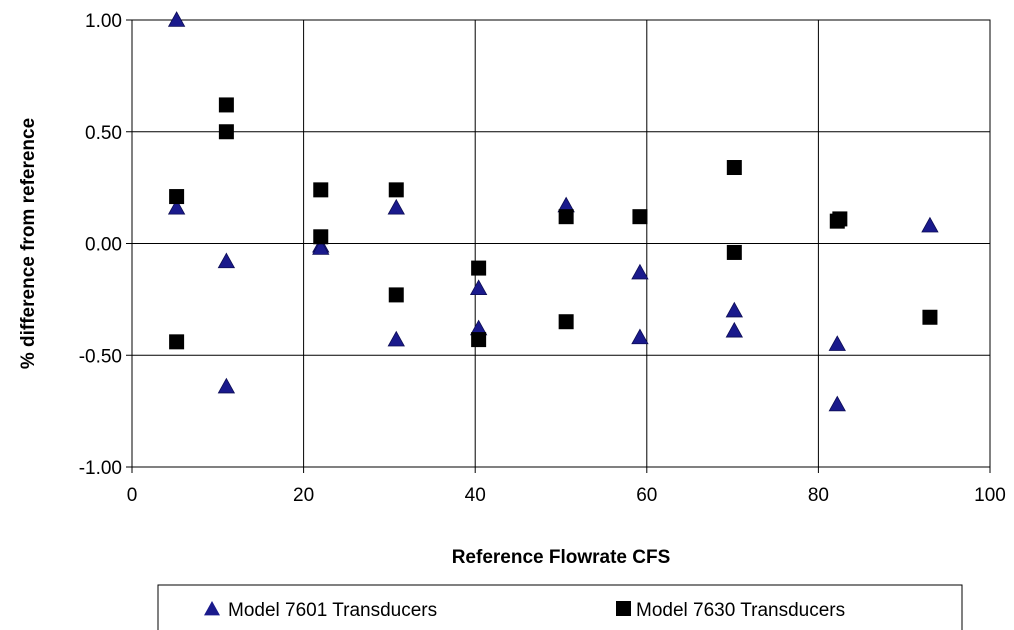  I want to click on x-tick-label: 20, so click(303, 495).